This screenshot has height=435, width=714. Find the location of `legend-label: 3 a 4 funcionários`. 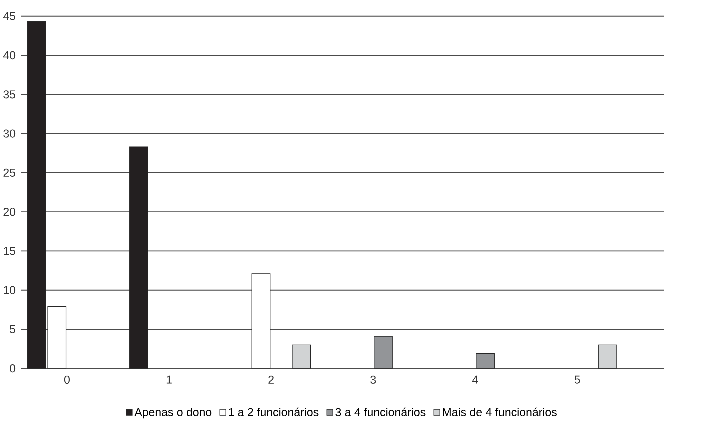

legend-label: 3 a 4 funcionários is located at coordinates (381, 412).